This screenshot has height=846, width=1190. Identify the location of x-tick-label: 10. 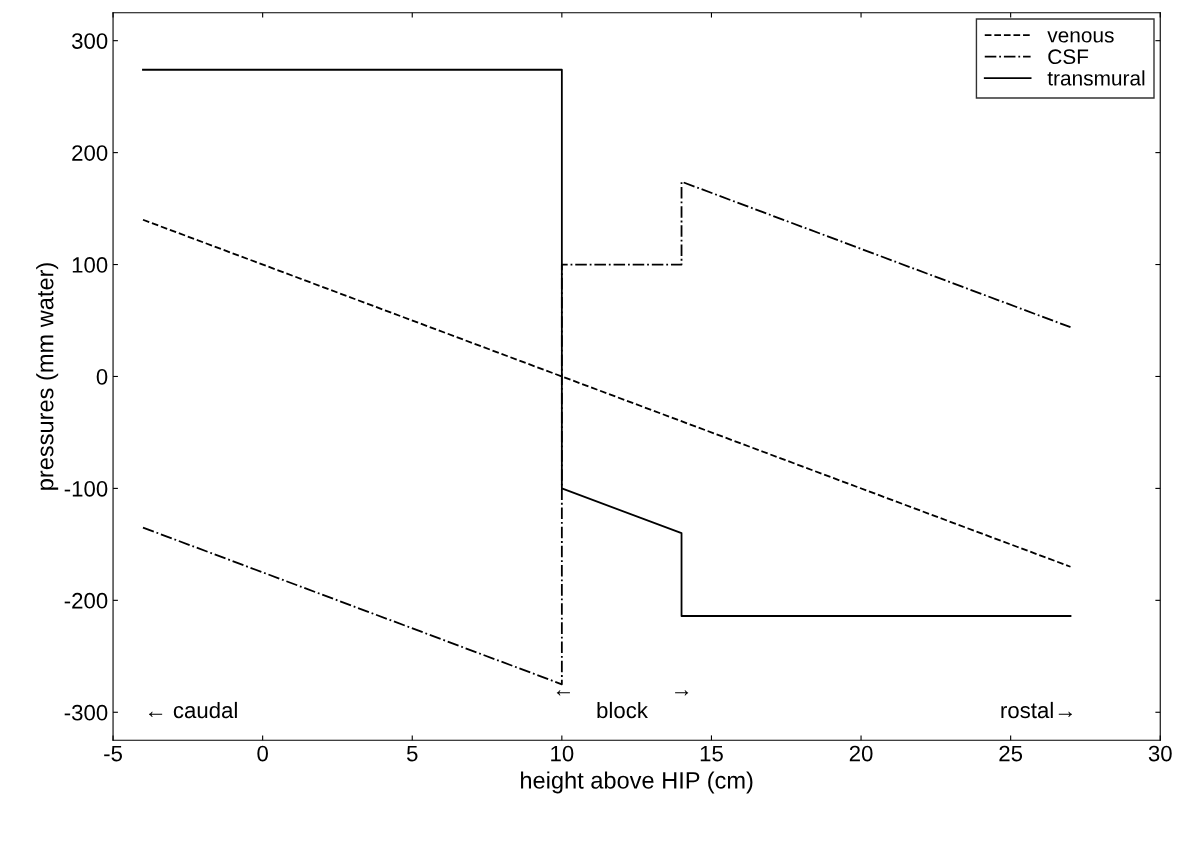
(562, 753).